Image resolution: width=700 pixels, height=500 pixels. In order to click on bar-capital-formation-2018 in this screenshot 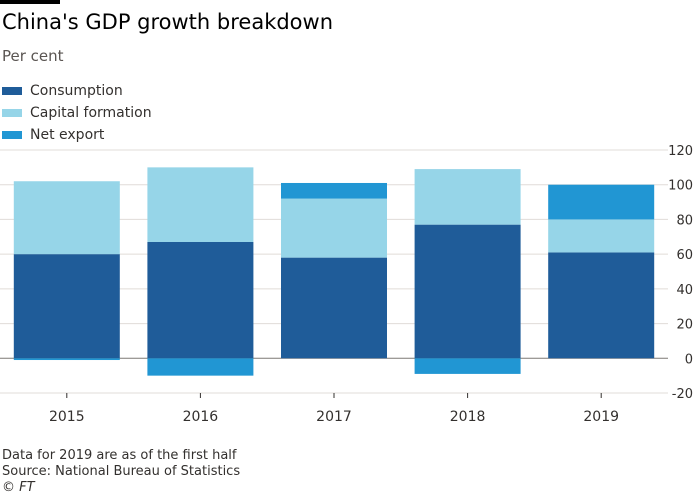, I will do `click(467, 197)`.